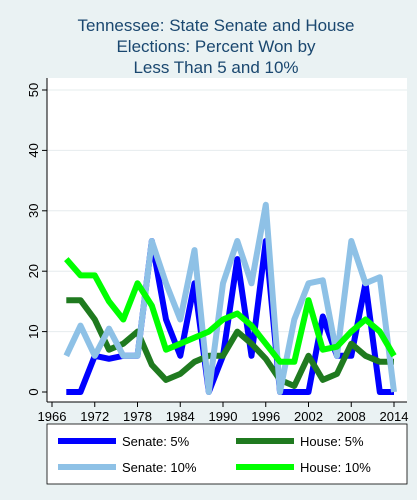 The width and height of the screenshot is (417, 500). I want to click on y-tick-label: 20, so click(33, 271).